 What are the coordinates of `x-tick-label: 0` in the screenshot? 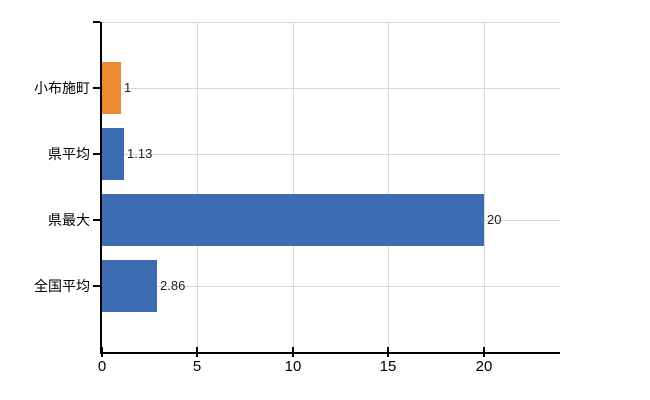 It's located at (102, 366).